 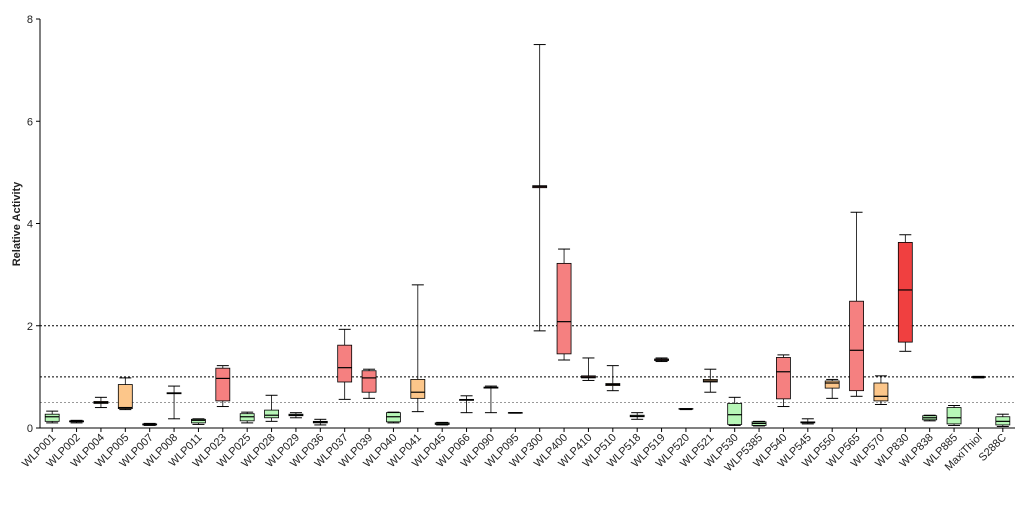 I want to click on y-tick-label: 0, so click(x=30, y=429).